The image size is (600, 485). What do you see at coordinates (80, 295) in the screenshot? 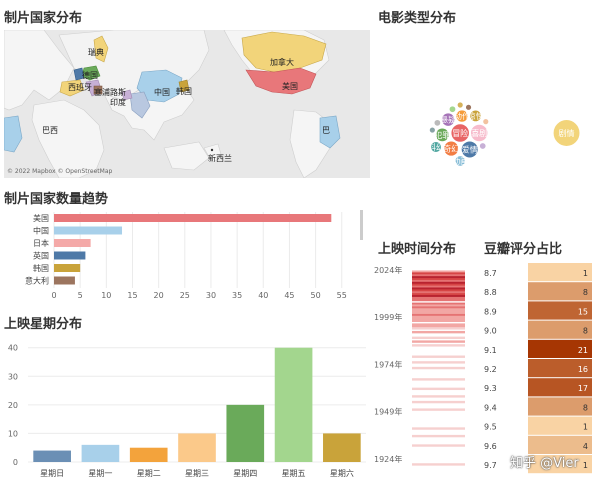
I see `country-tick-label: 5` at bounding box center [80, 295].